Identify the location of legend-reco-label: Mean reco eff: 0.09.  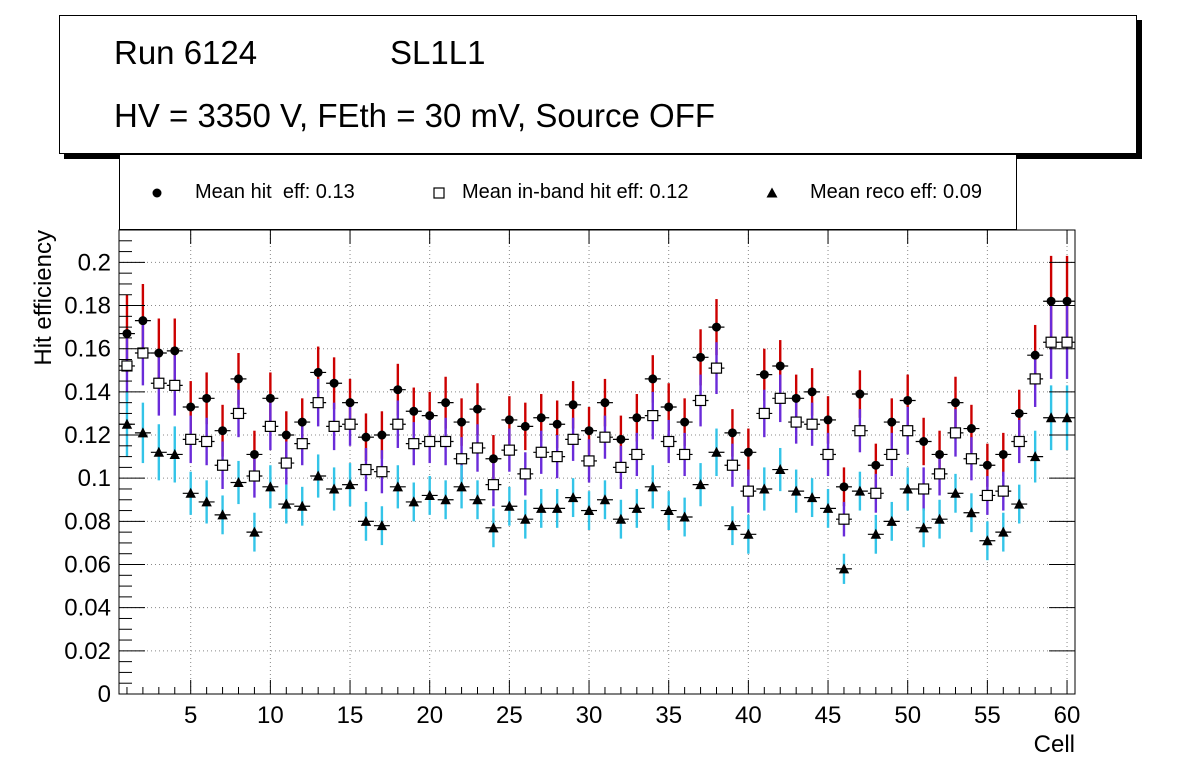
(896, 192).